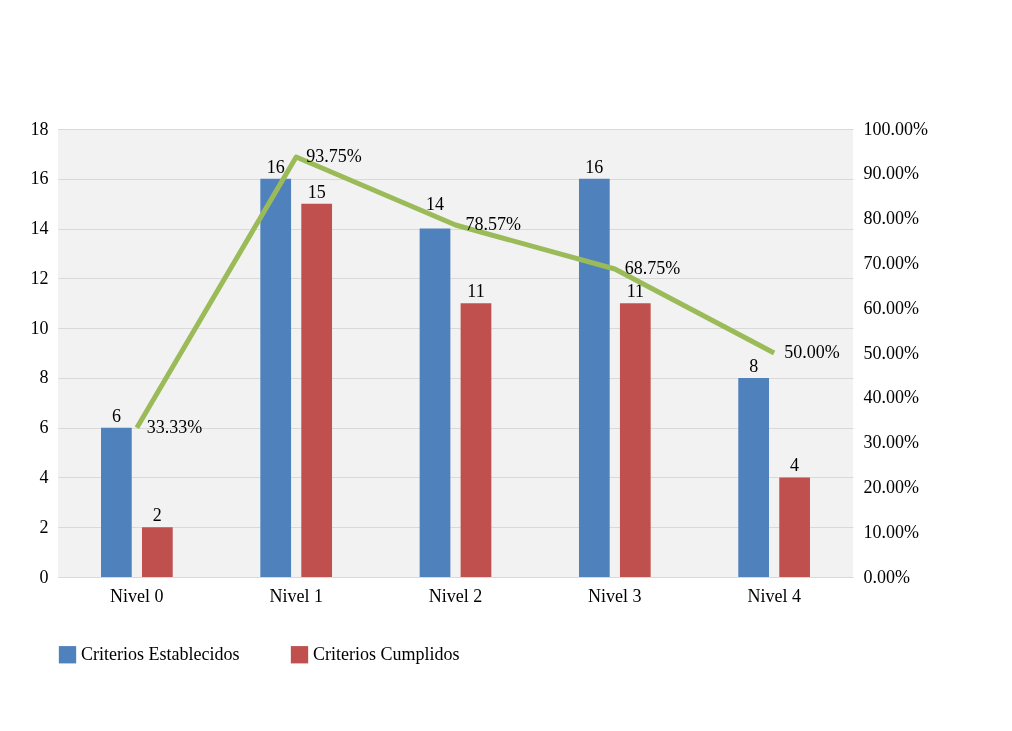 The image size is (1012, 731). What do you see at coordinates (44, 377) in the screenshot?
I see `y-tick-label: 8` at bounding box center [44, 377].